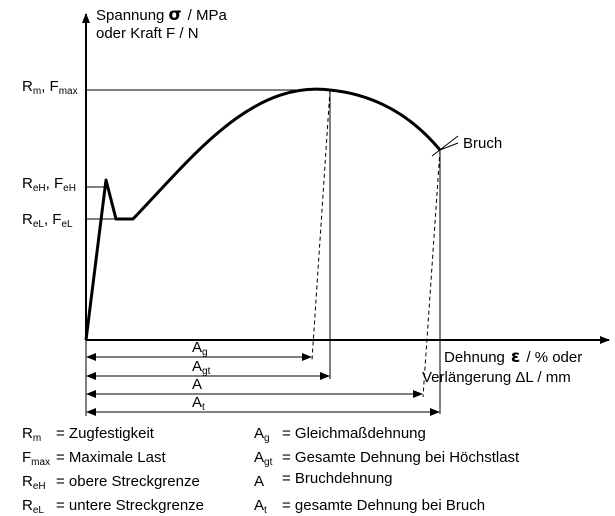  Describe the element at coordinates (496, 377) in the screenshot. I see `x-axis-label-line2: Verlängerung ΔL / mm` at that location.